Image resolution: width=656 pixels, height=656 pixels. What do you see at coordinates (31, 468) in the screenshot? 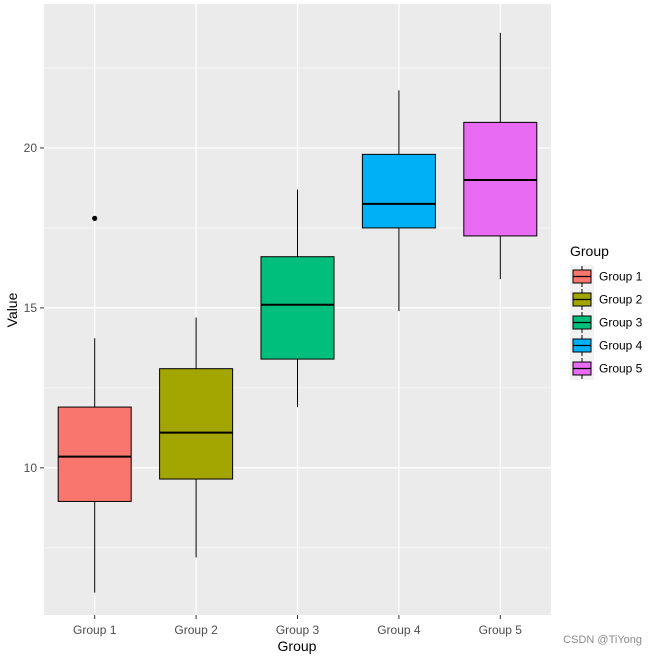
I see `y-tick-label: 10` at bounding box center [31, 468].